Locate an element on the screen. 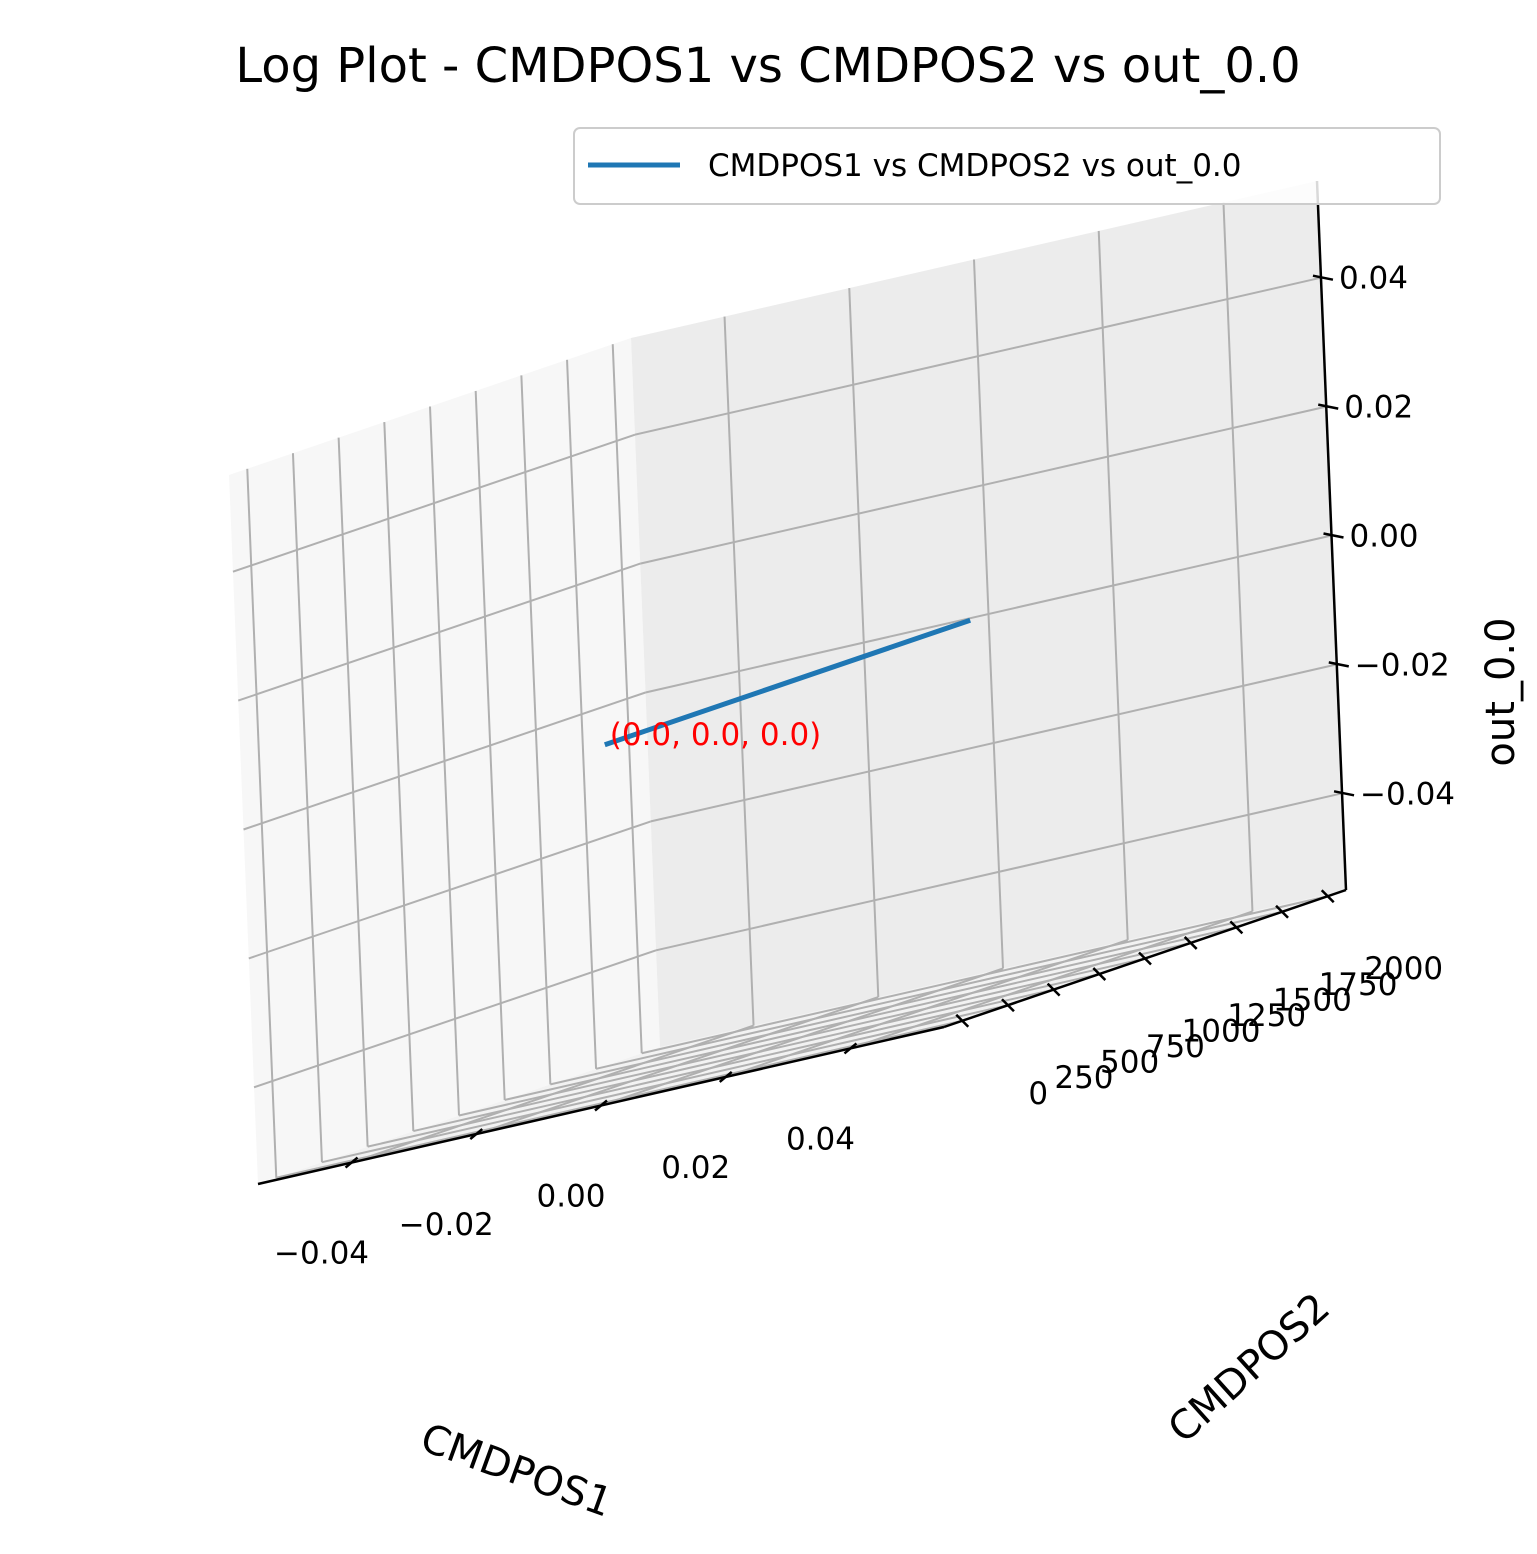 The image size is (1537, 1554). y-tick-label: 500 is located at coordinates (1129, 1063).